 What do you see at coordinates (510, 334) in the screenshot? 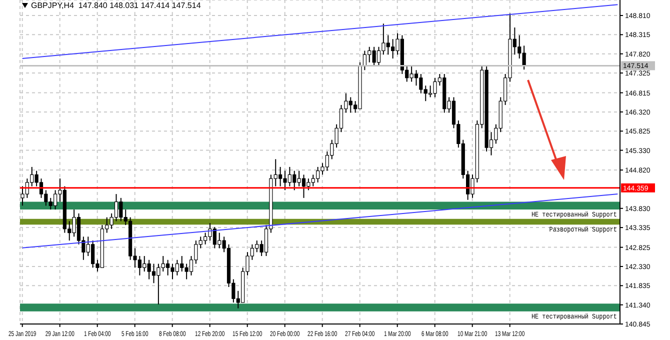
I see `x-tick-label: 13 Mar 12:00` at bounding box center [510, 334].